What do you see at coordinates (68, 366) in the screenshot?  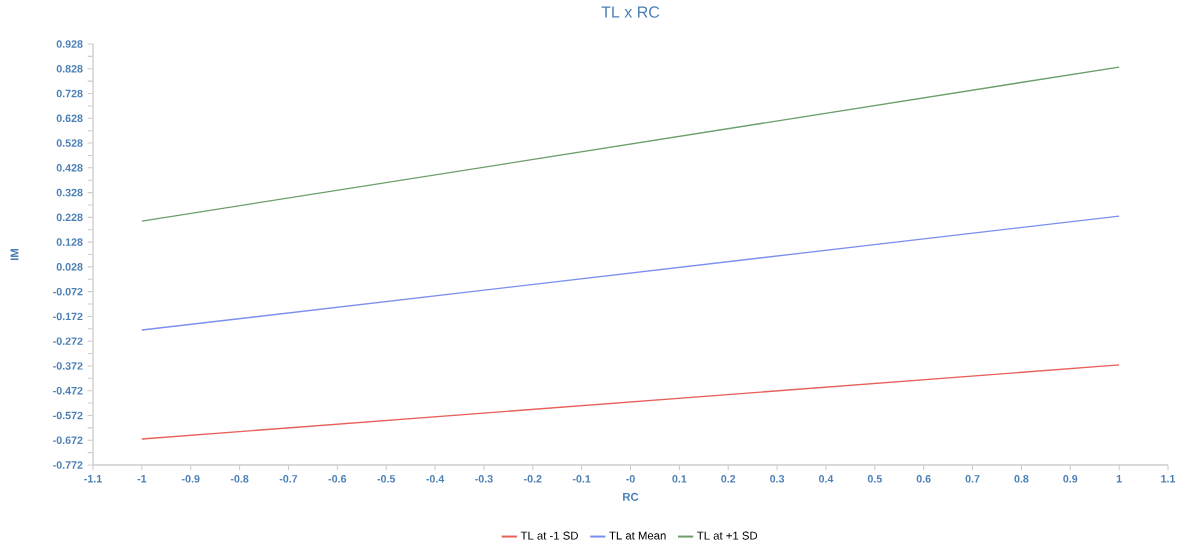 I see `y-tick-label: -0.372` at bounding box center [68, 366].